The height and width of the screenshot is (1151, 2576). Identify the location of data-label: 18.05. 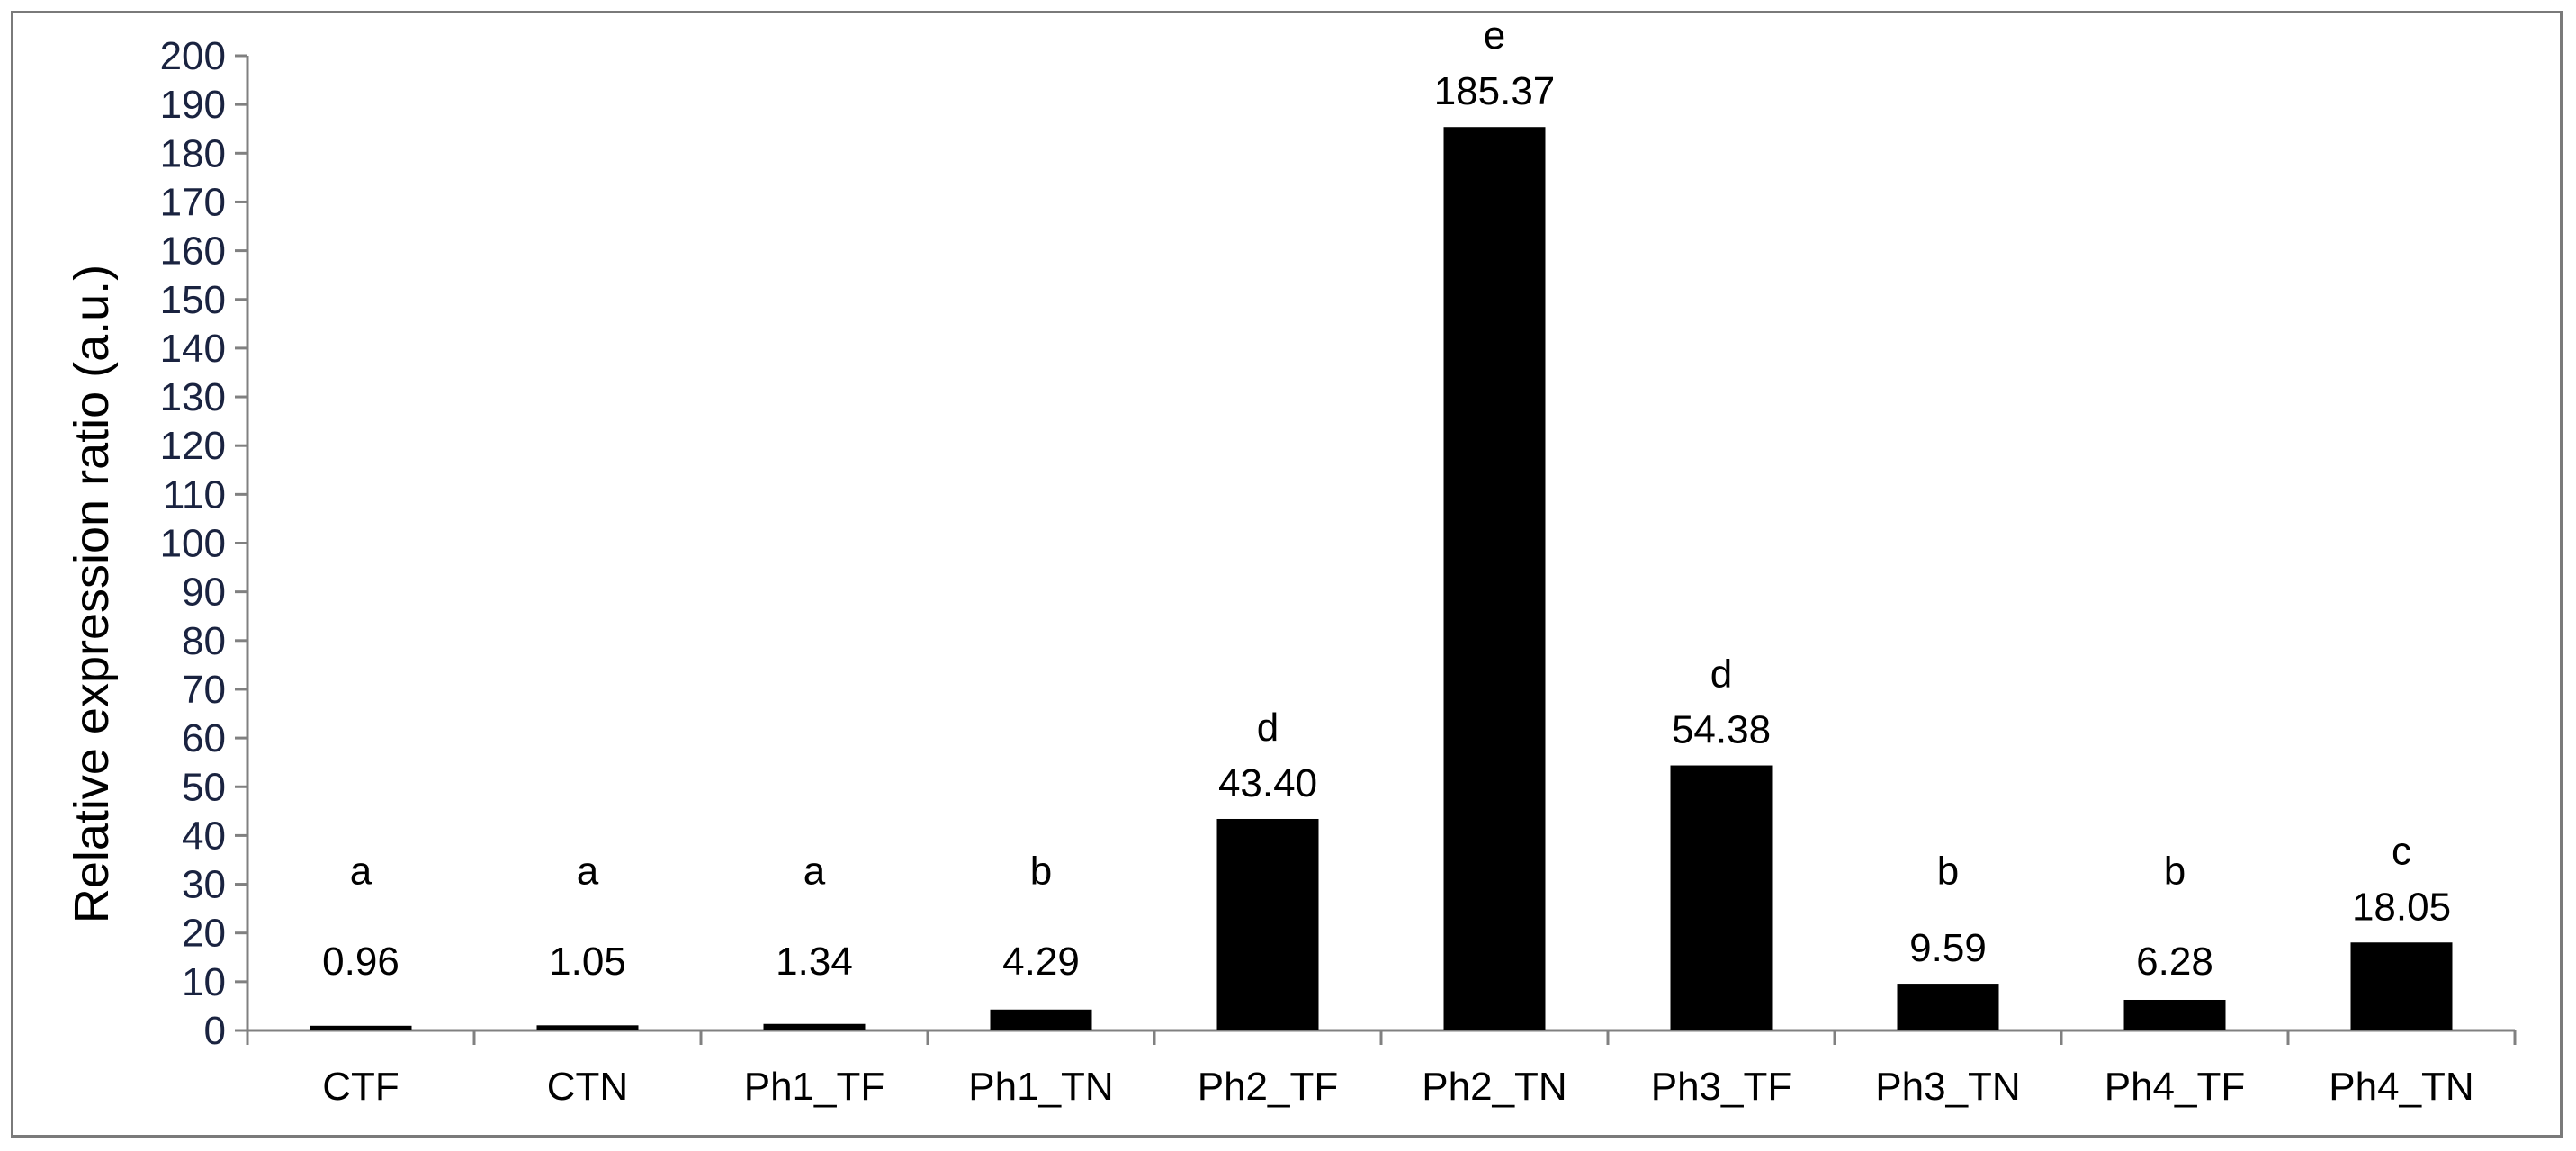
(2402, 907).